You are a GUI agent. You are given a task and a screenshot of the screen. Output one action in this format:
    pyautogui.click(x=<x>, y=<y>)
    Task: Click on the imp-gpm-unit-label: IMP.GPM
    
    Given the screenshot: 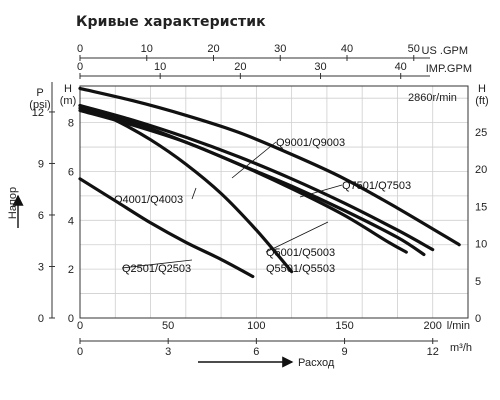 What is the action you would take?
    pyautogui.click(x=449, y=69)
    